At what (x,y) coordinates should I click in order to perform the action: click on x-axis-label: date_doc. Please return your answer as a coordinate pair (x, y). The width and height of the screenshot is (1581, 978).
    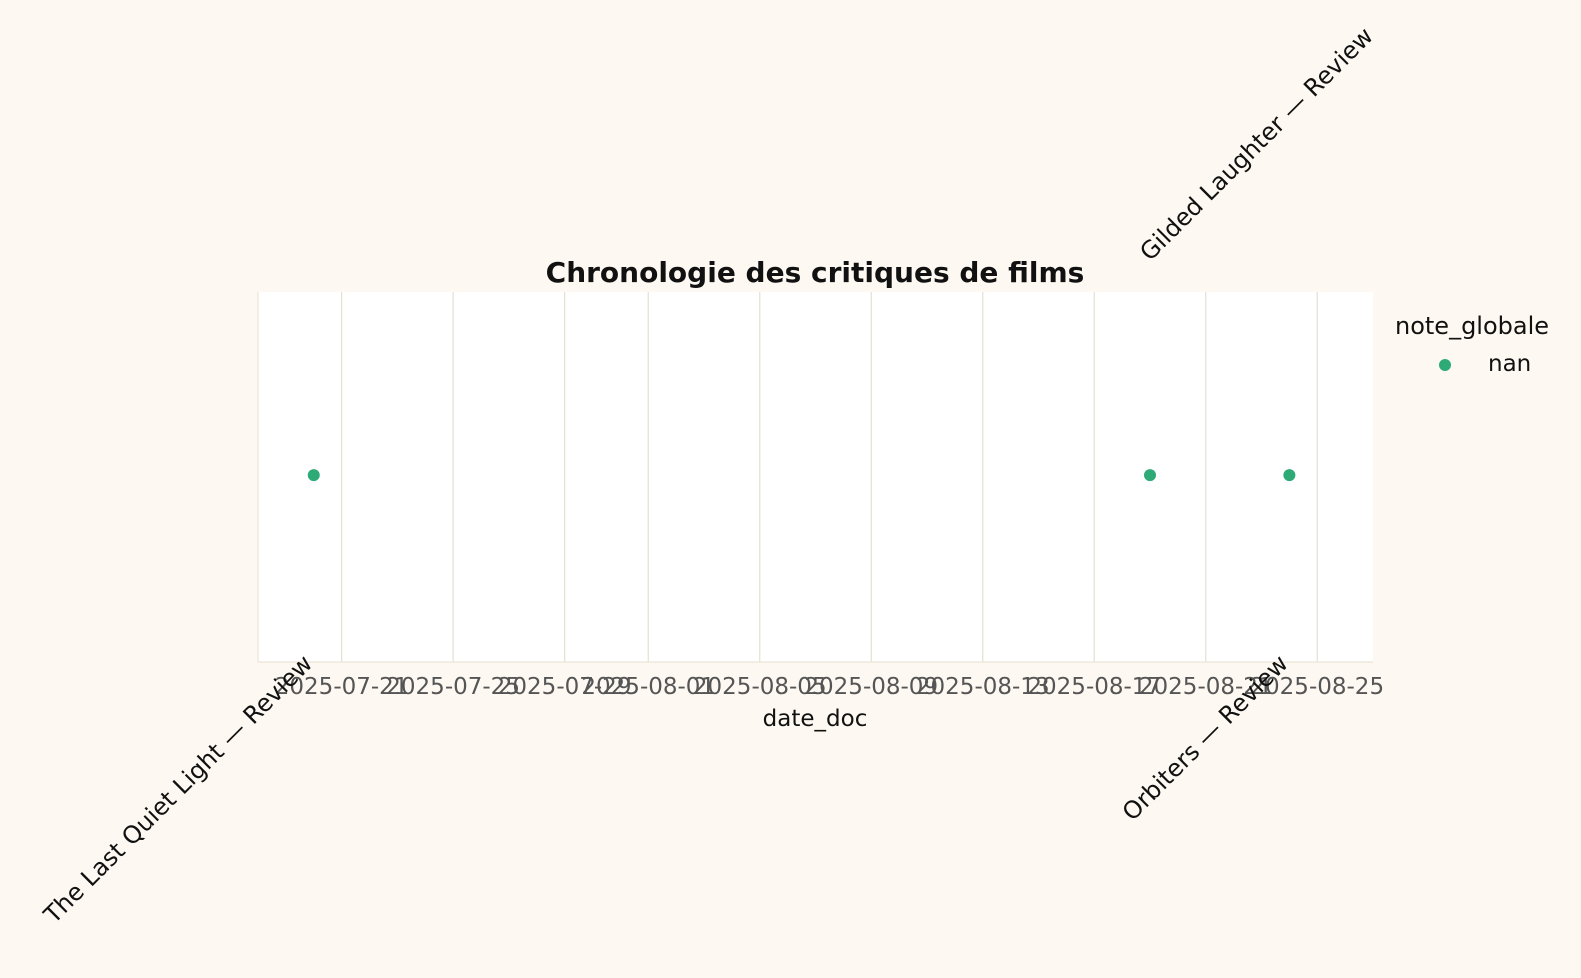
    Looking at the image, I should click on (815, 719).